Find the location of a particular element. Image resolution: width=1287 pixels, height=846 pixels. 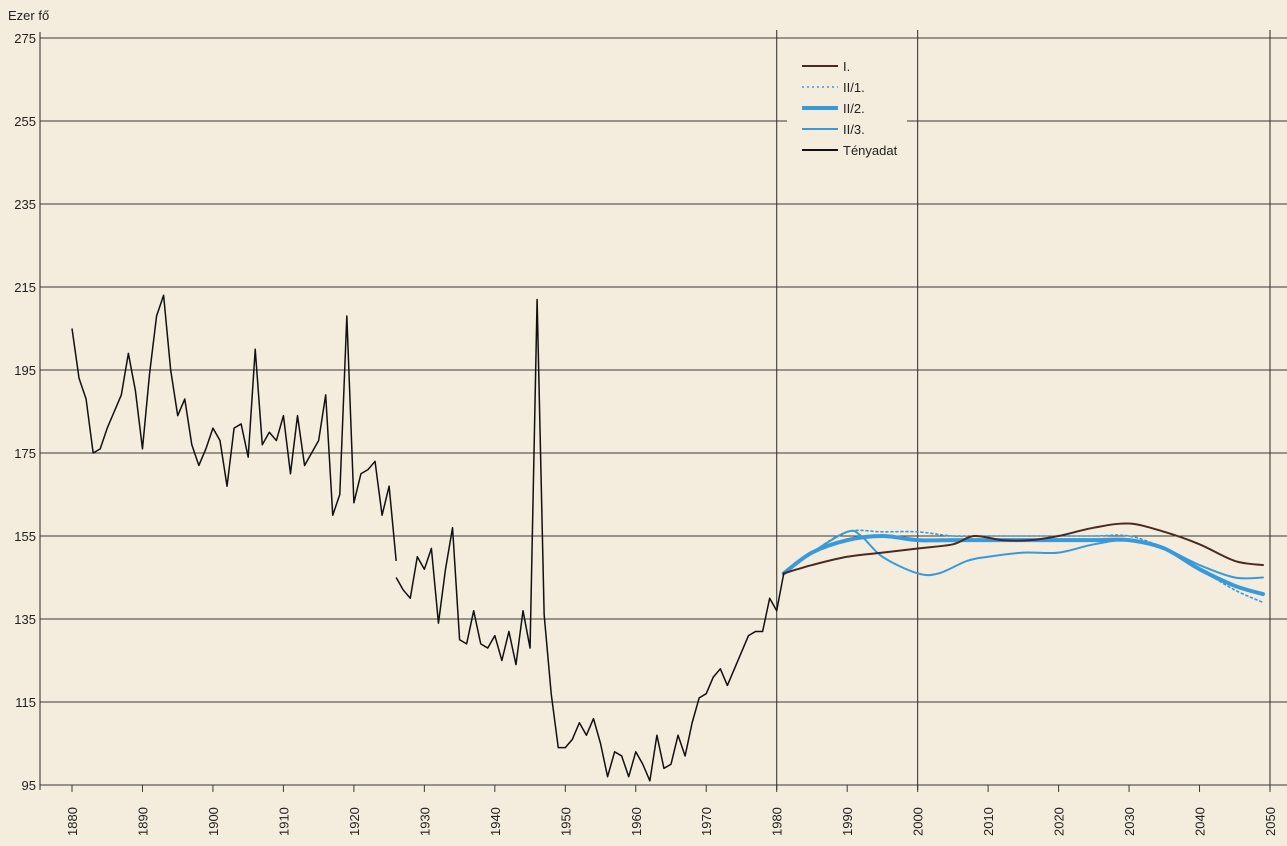

y-tick-label: 195 is located at coordinates (25, 370).